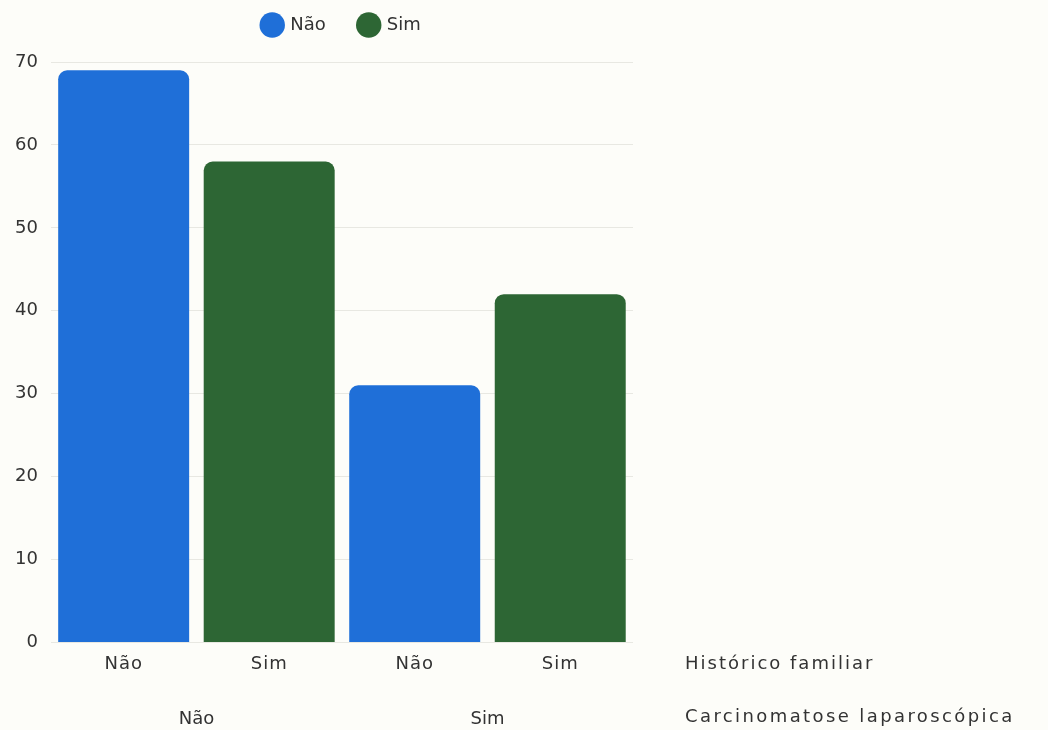  What do you see at coordinates (26, 309) in the screenshot?
I see `y-tick-label: 40` at bounding box center [26, 309].